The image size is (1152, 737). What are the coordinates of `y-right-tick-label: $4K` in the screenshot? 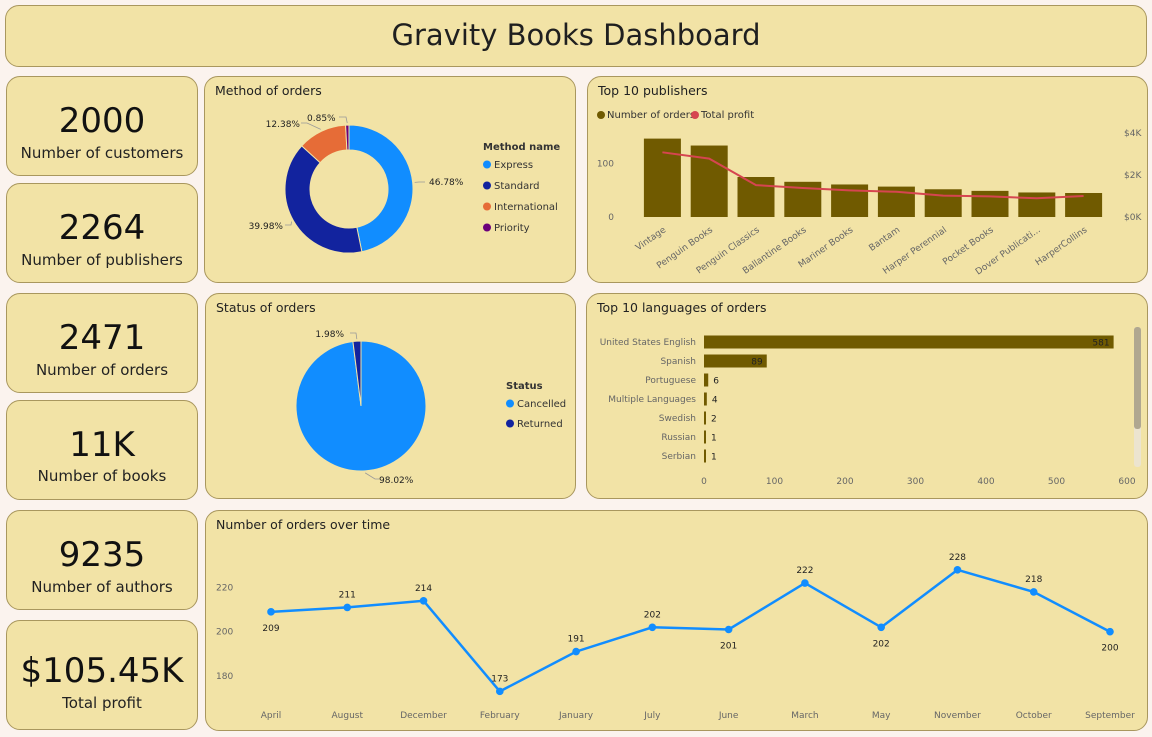 It's located at (1133, 134).